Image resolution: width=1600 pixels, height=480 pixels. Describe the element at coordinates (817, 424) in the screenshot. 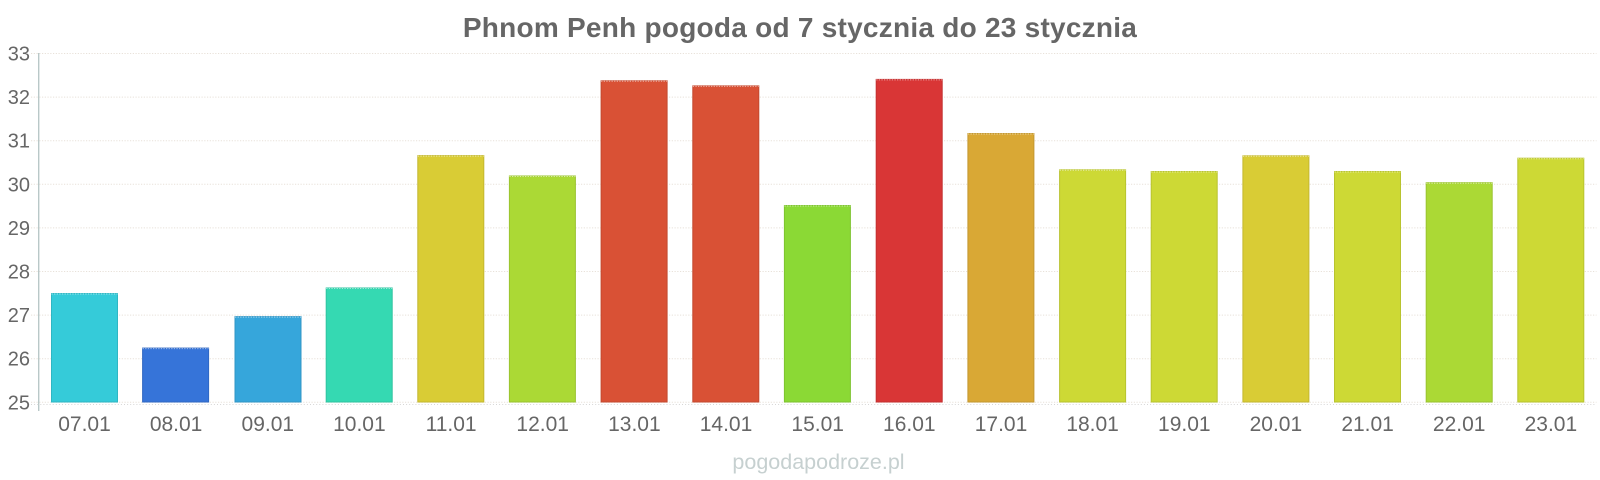

I see `svg-text: 15.01` at that location.